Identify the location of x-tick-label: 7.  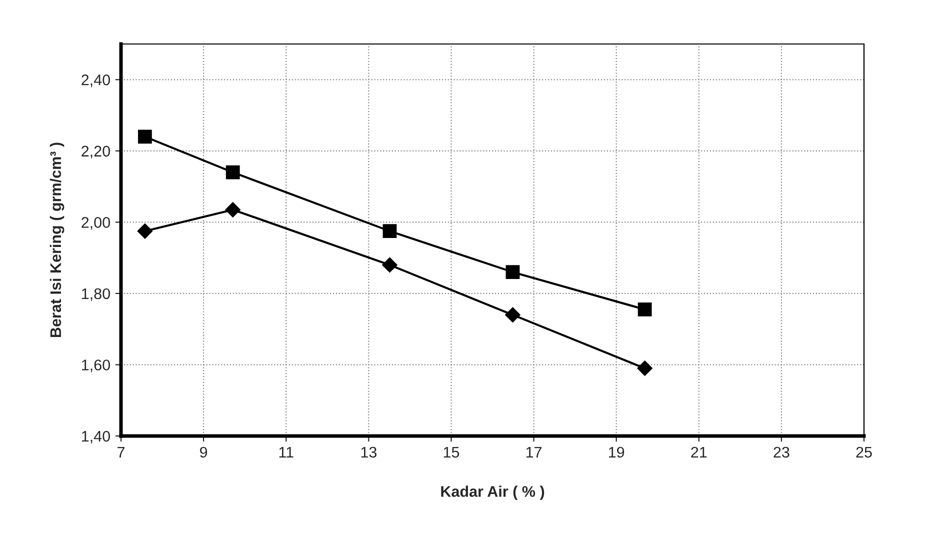
(121, 452).